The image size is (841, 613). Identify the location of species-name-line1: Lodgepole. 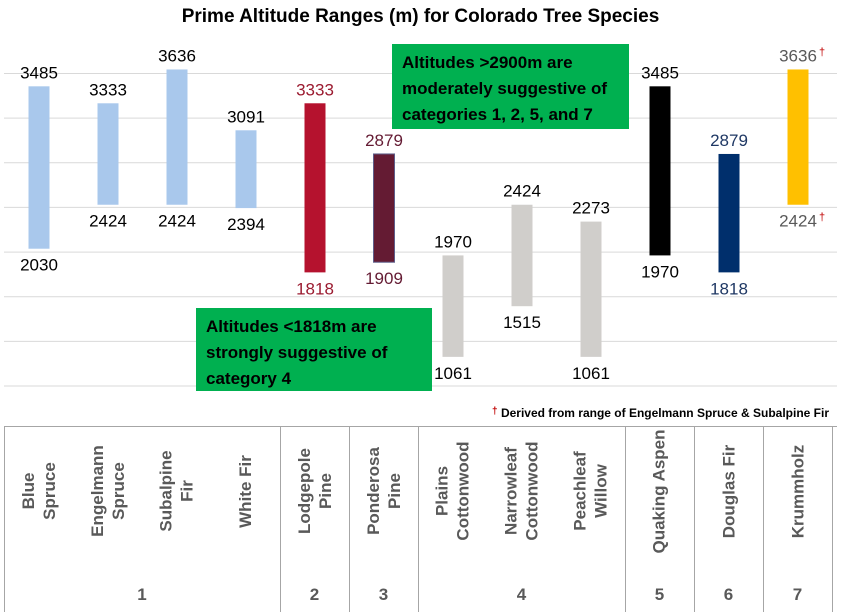
(304, 491).